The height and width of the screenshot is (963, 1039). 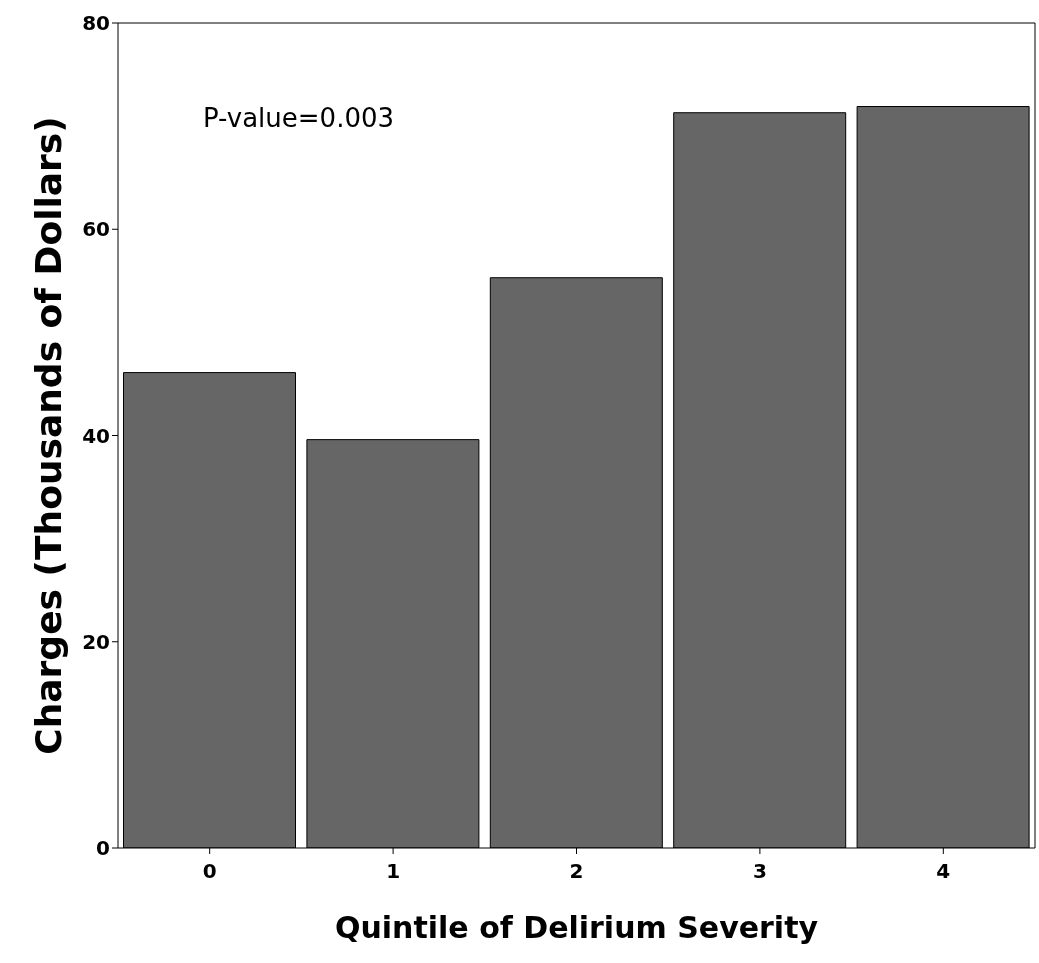 I want to click on x-tick-label: 4, so click(x=943, y=871).